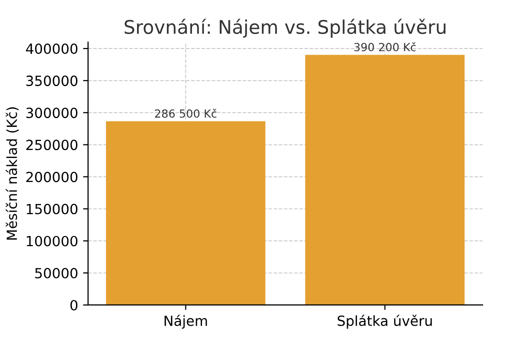 The height and width of the screenshot is (337, 509). Describe the element at coordinates (185, 113) in the screenshot. I see `data-label: 286 500 Kč` at that location.